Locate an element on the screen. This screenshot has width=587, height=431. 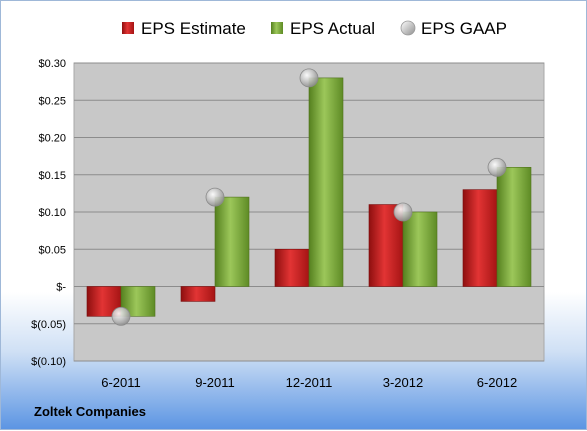
legend-item-estimate: EPS Estimate is located at coordinates (184, 28).